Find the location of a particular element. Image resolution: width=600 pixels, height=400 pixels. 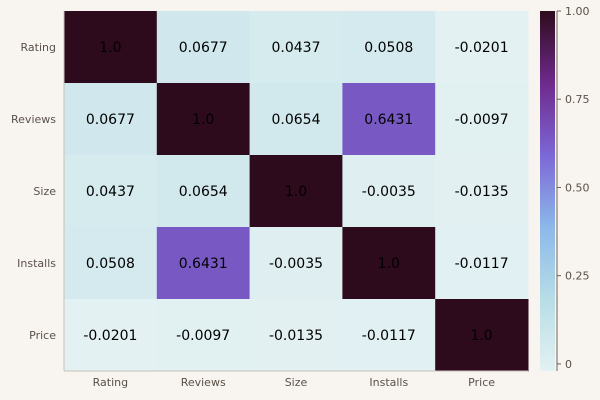

colorbar-tick-label: 0.50 is located at coordinates (577, 187).